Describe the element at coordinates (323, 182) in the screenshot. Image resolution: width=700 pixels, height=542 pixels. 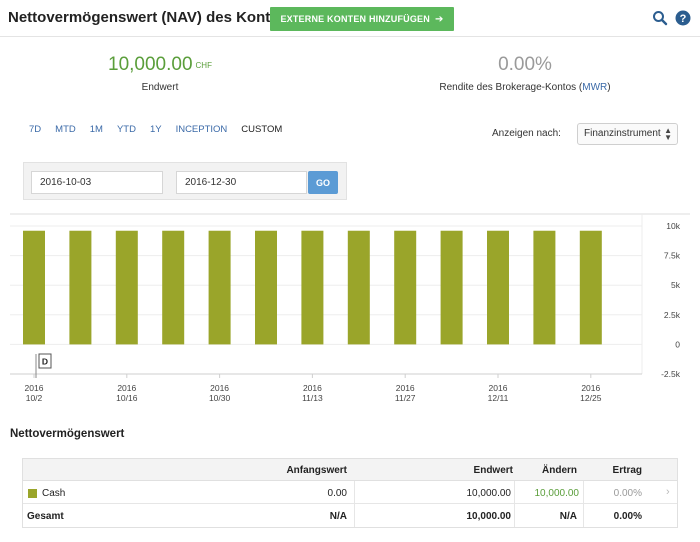
I see `go-button: GO` at that location.